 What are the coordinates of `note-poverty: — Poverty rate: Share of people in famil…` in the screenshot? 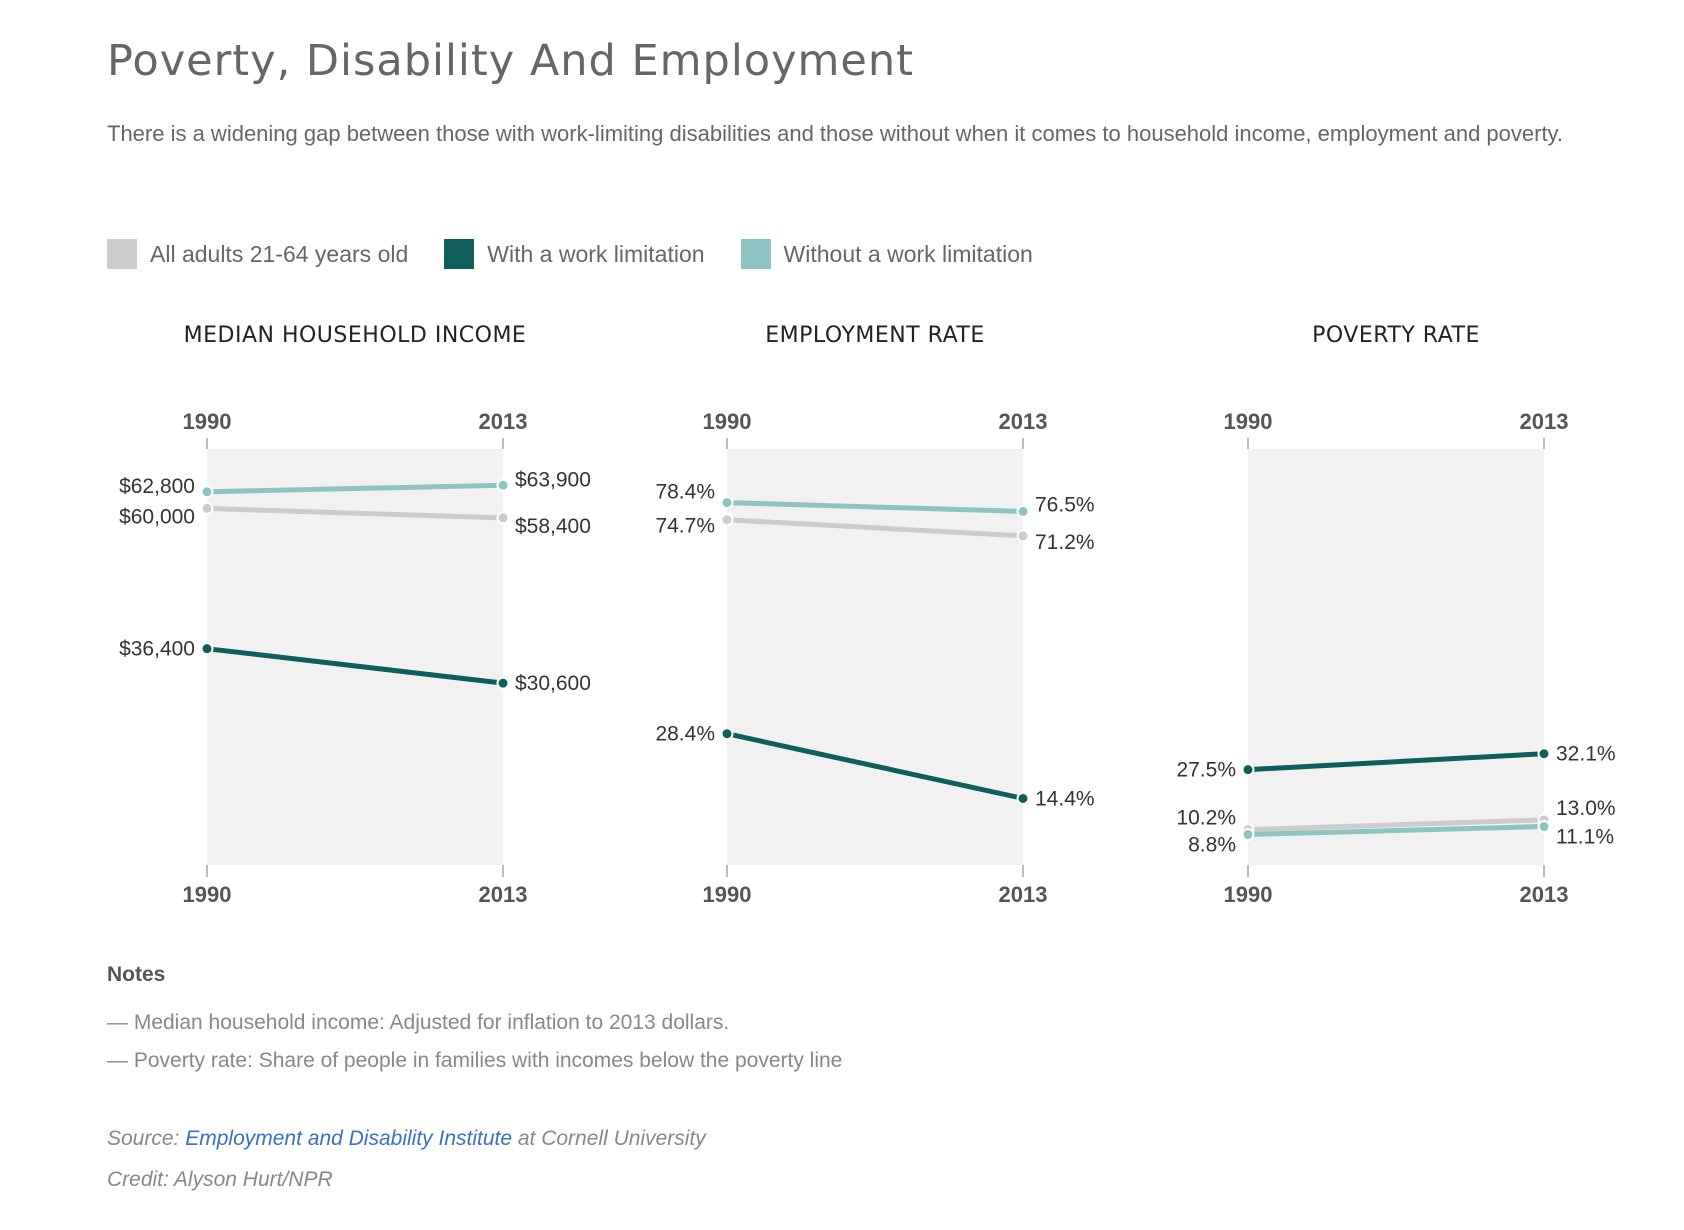 It's located at (475, 1060).